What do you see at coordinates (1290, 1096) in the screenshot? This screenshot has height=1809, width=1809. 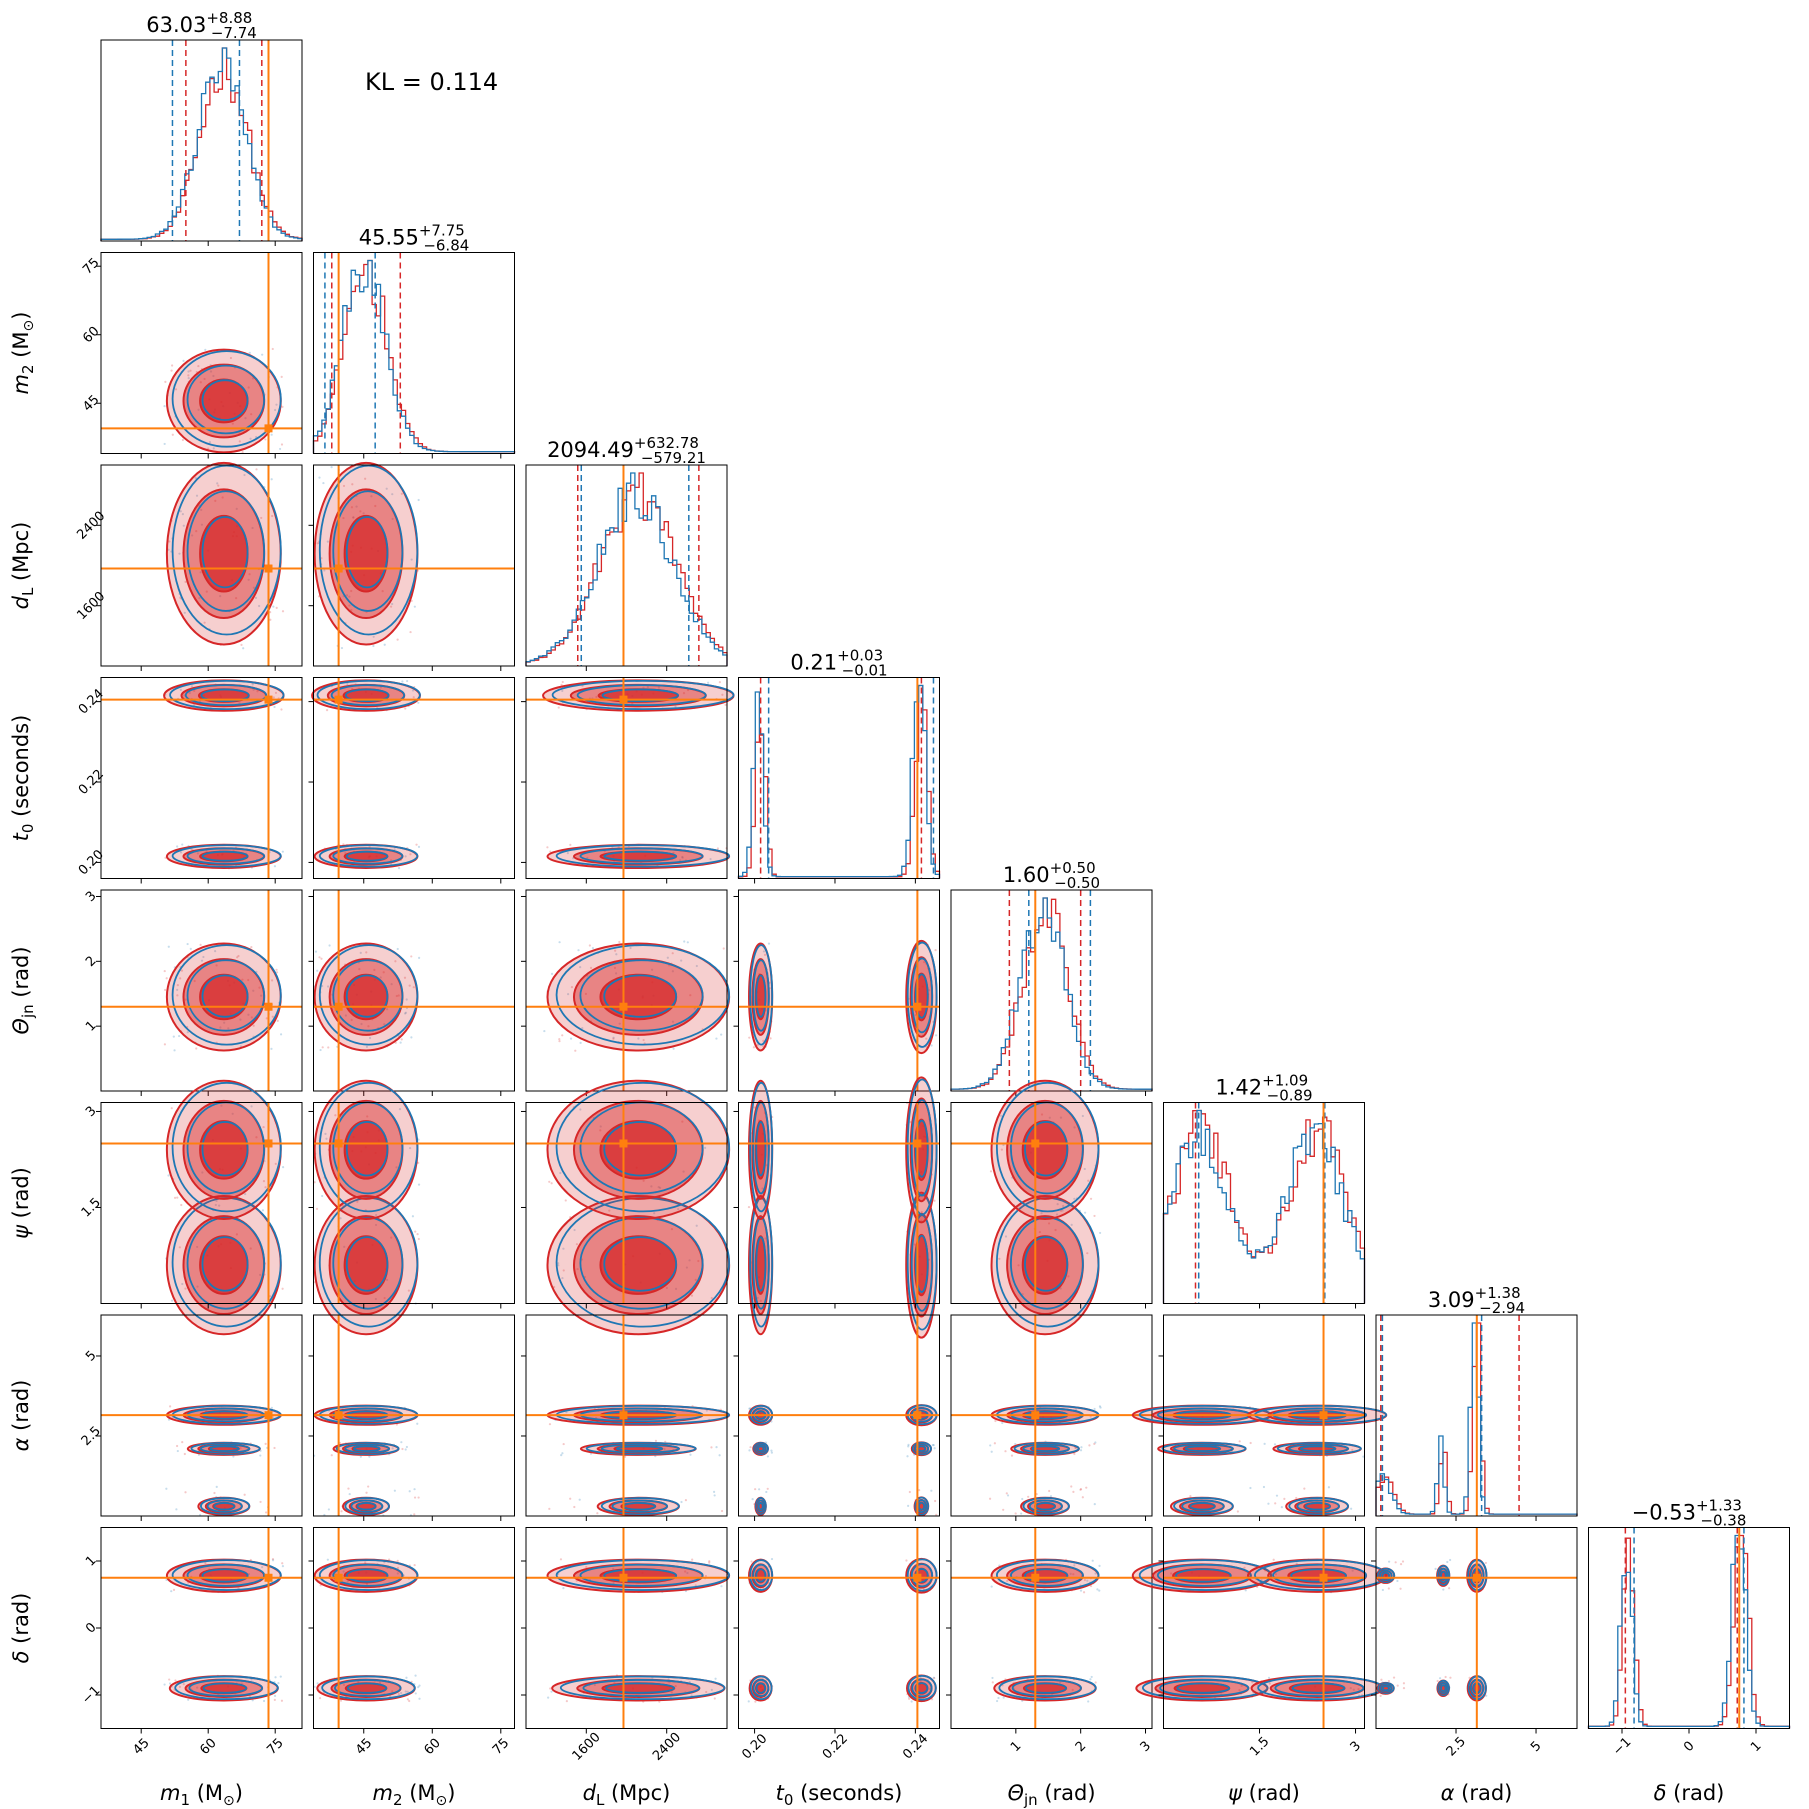 I see `title-minus: −0.89` at bounding box center [1290, 1096].